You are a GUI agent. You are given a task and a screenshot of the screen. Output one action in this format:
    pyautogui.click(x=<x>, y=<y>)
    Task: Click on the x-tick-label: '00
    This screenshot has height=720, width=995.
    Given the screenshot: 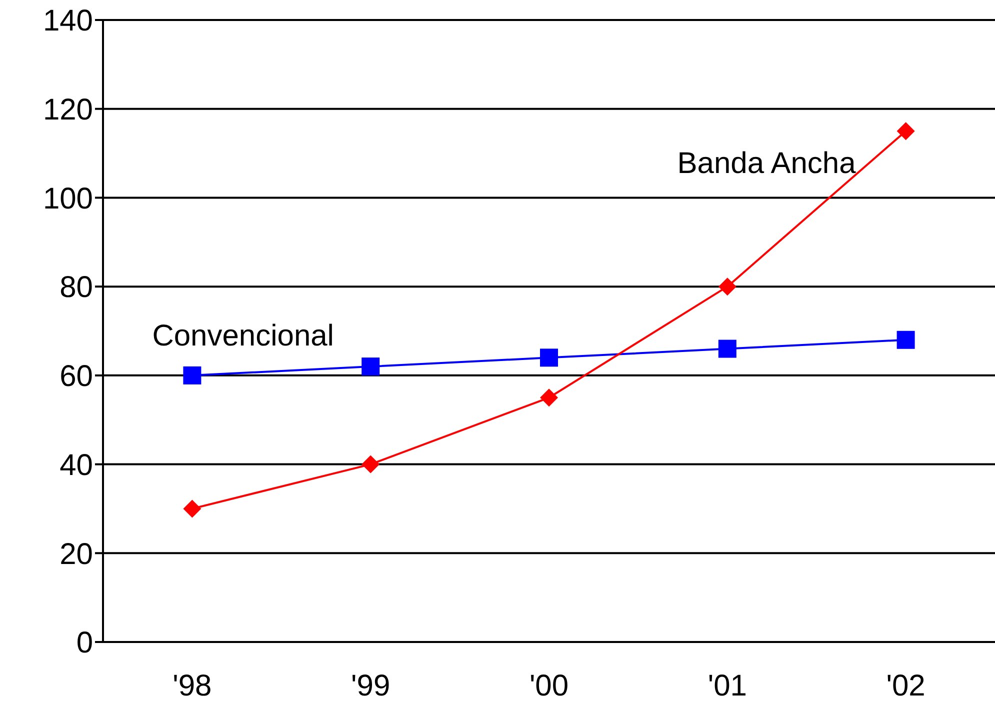 What is the action you would take?
    pyautogui.click(x=549, y=685)
    